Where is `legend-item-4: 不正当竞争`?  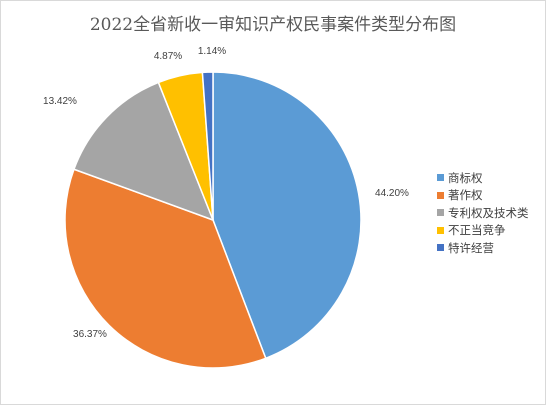
legend-item-4: 不正当竞争 is located at coordinates (483, 231).